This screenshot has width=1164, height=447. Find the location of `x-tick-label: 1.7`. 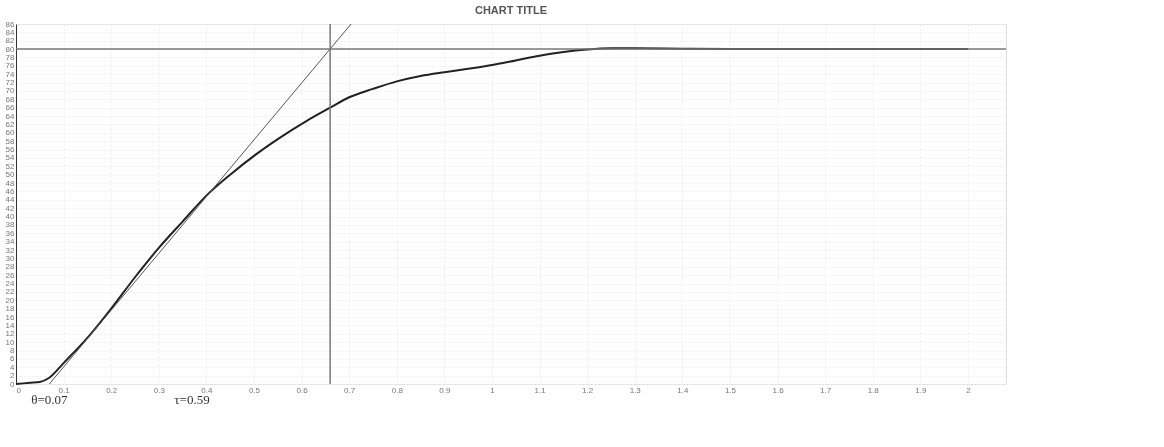

x-tick-label: 1.7 is located at coordinates (826, 390).